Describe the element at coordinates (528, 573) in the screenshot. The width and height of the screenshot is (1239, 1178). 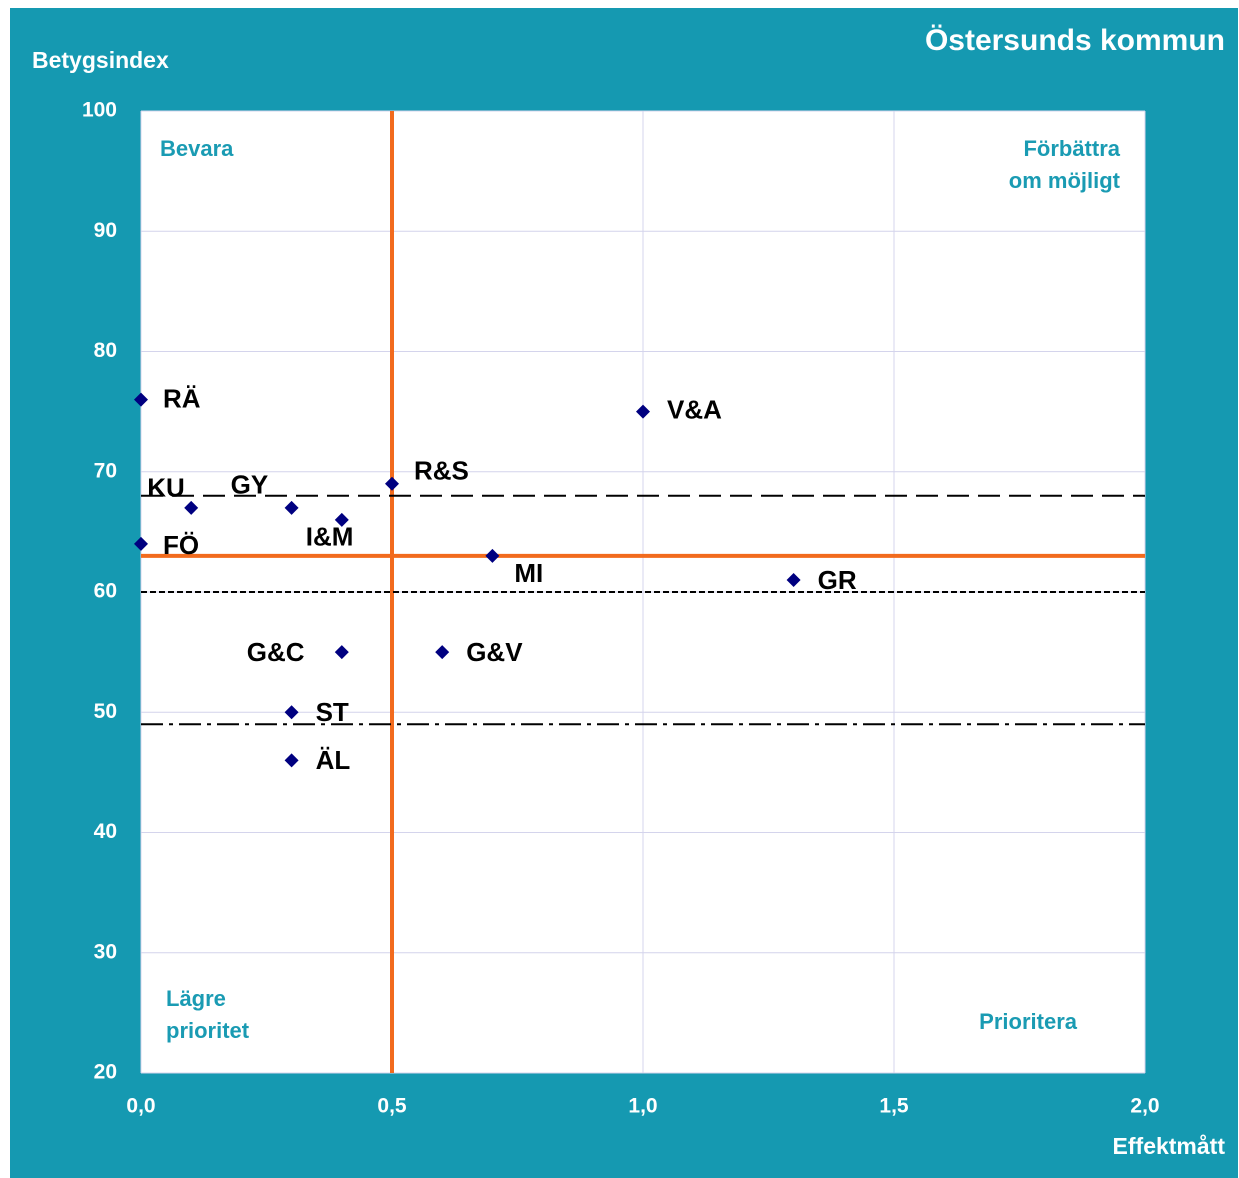
I see `point-label: MI` at that location.